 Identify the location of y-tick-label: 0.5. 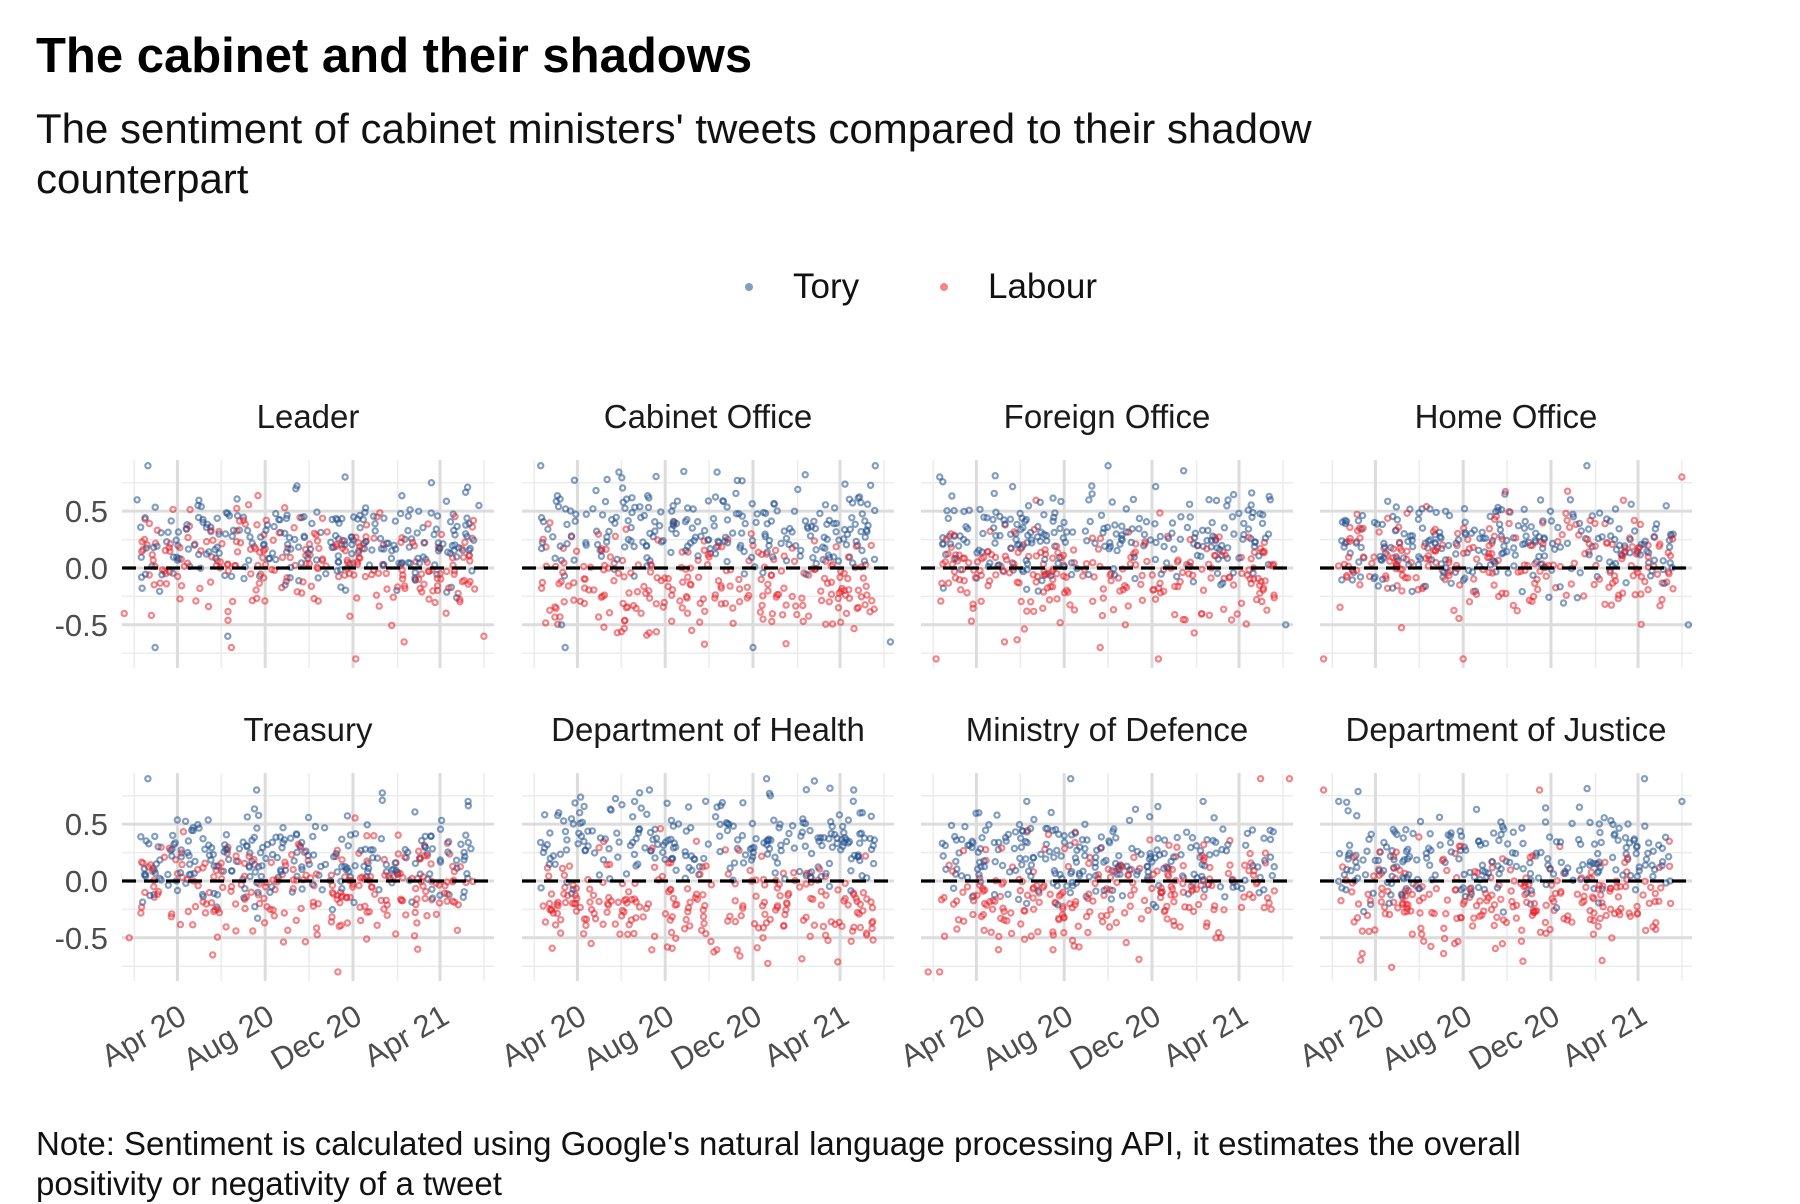
(86, 511).